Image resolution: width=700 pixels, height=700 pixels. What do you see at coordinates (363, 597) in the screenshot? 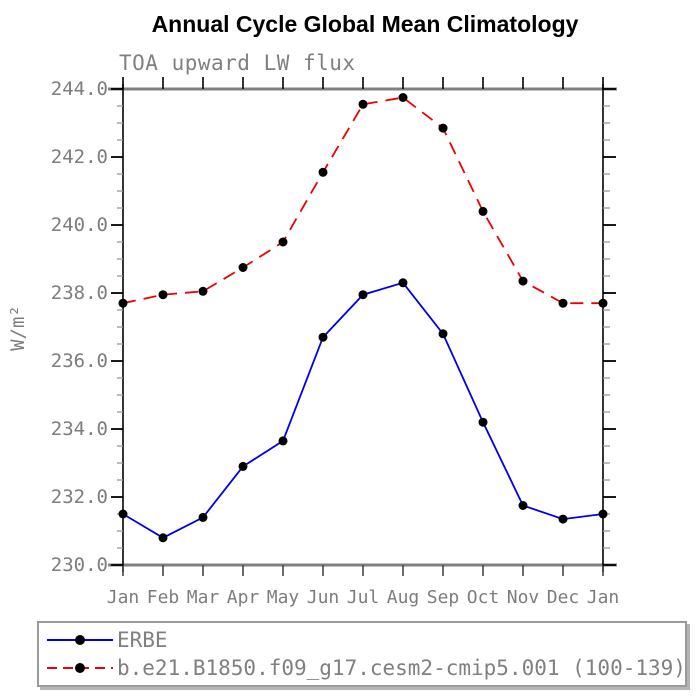
I see `x-axis-tick-label: Jul` at bounding box center [363, 597].